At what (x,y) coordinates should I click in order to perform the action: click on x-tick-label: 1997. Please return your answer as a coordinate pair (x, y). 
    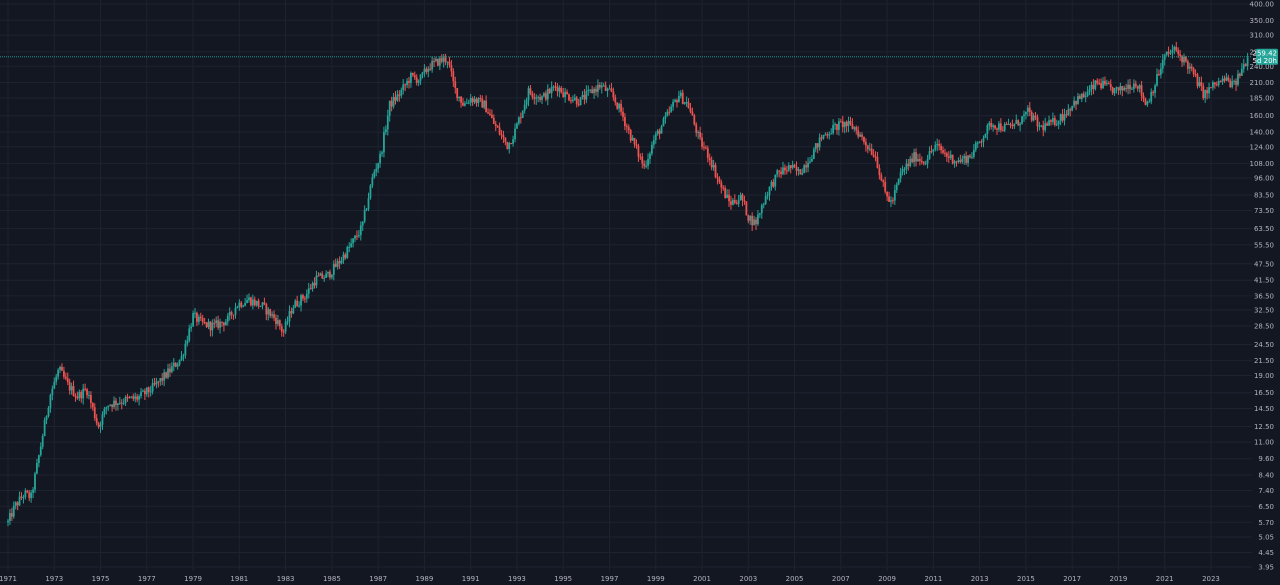
    Looking at the image, I should click on (610, 579).